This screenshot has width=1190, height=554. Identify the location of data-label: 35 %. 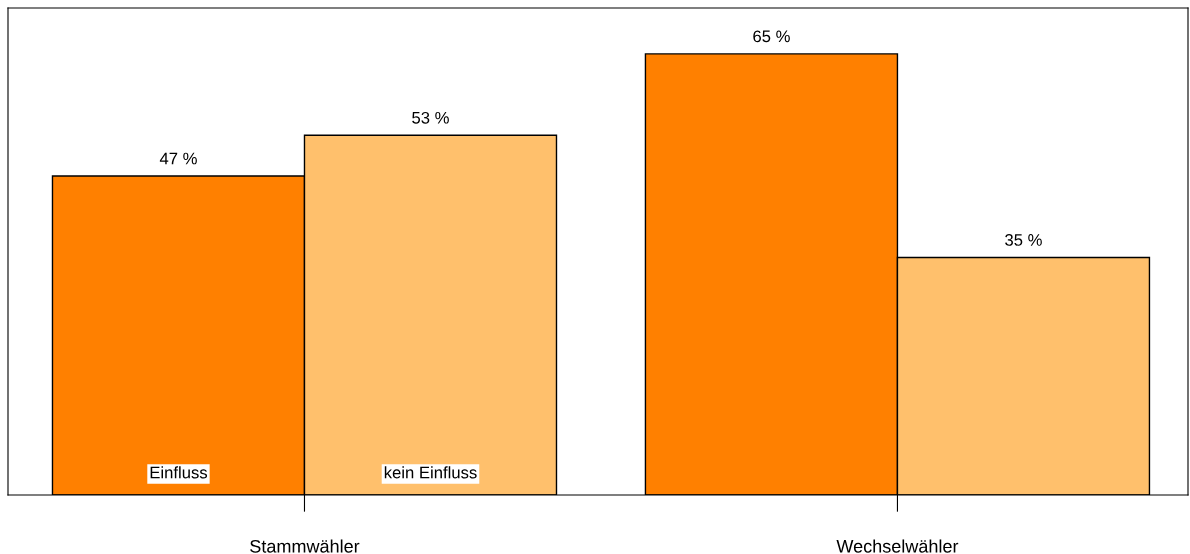
(1023, 240).